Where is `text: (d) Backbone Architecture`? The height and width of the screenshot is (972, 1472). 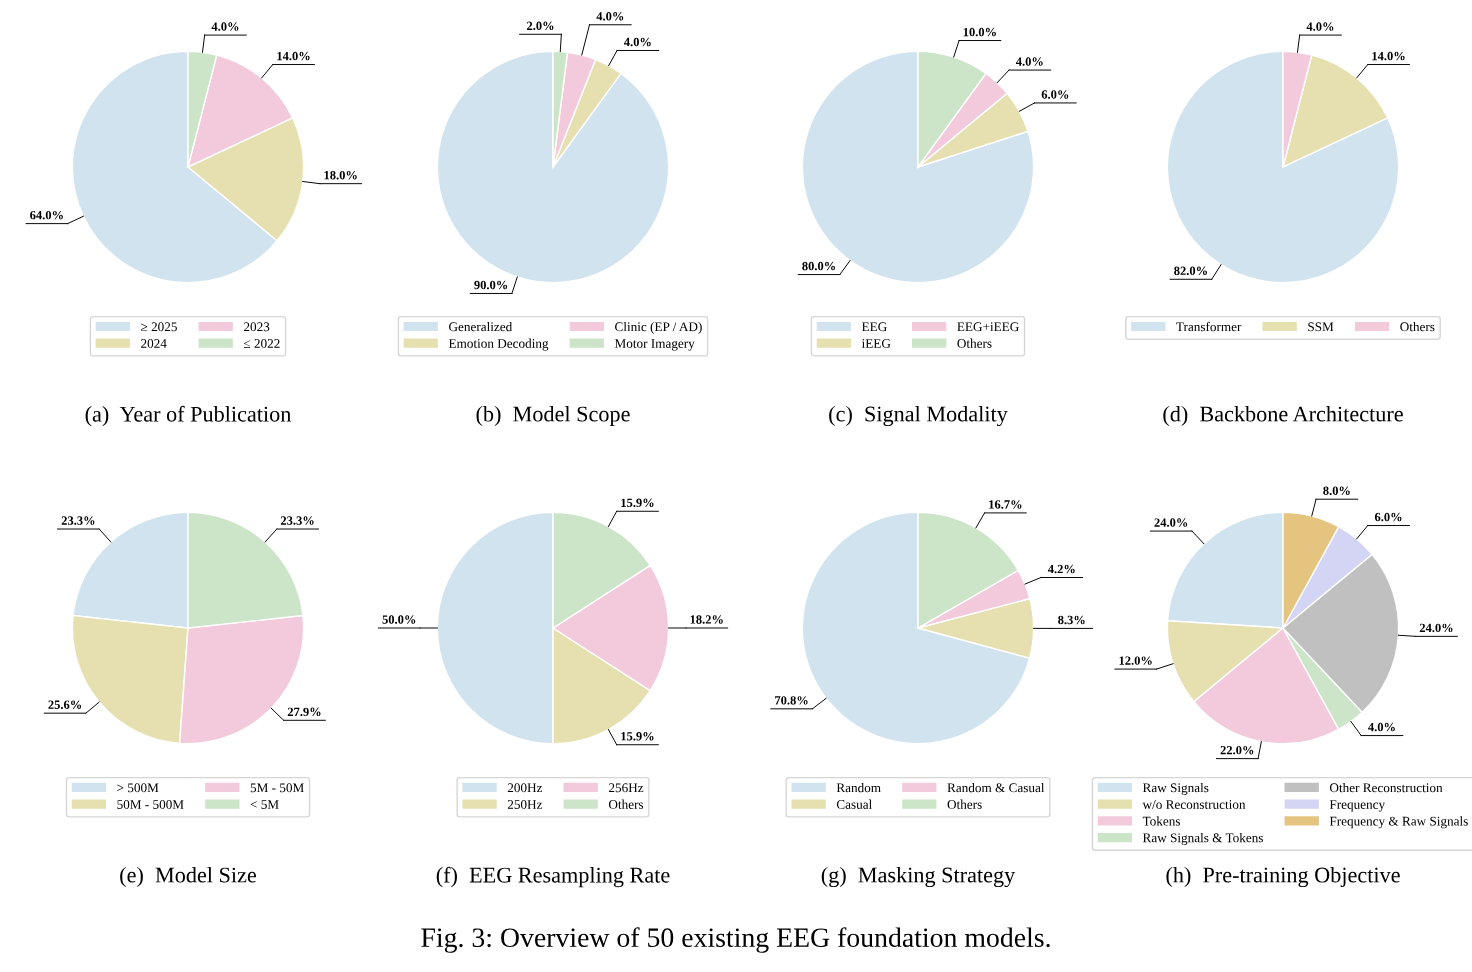 text: (d) Backbone Architecture is located at coordinates (1283, 416).